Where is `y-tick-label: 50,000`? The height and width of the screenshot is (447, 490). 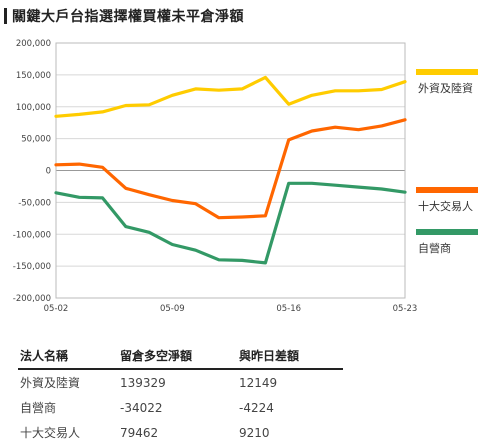
y-tick-label: 50,000 is located at coordinates (36, 140).